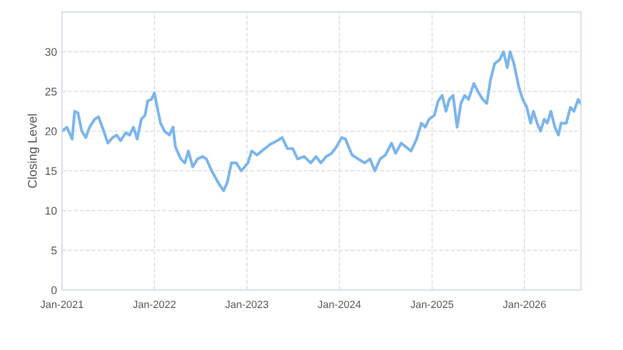 This screenshot has width=623, height=350. I want to click on x-tick-label: Jan-2025, so click(432, 304).